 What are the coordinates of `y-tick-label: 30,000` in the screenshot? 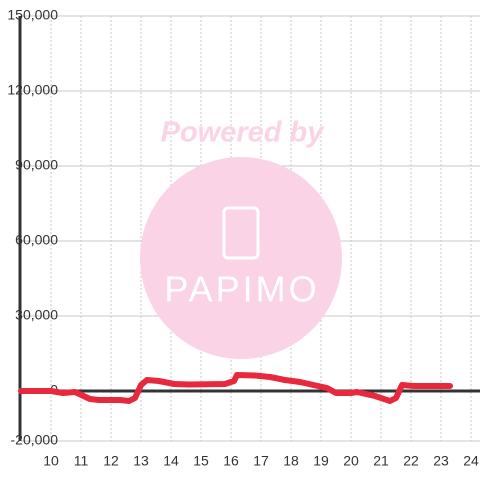 It's located at (36, 315).